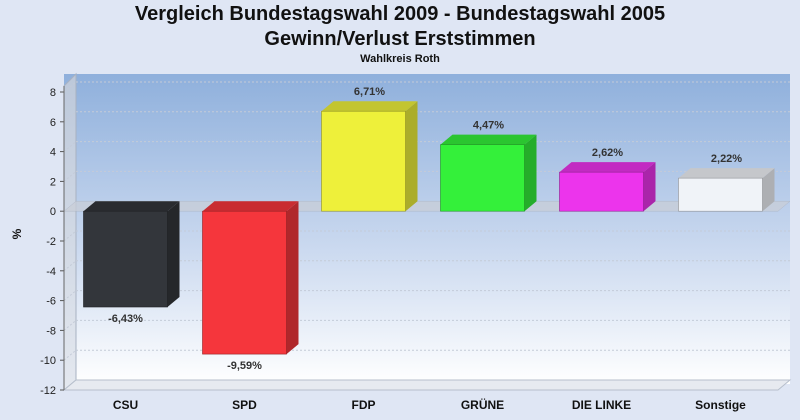 This screenshot has height=420, width=800. What do you see at coordinates (53, 93) in the screenshot?
I see `y-tick-label: 8` at bounding box center [53, 93].